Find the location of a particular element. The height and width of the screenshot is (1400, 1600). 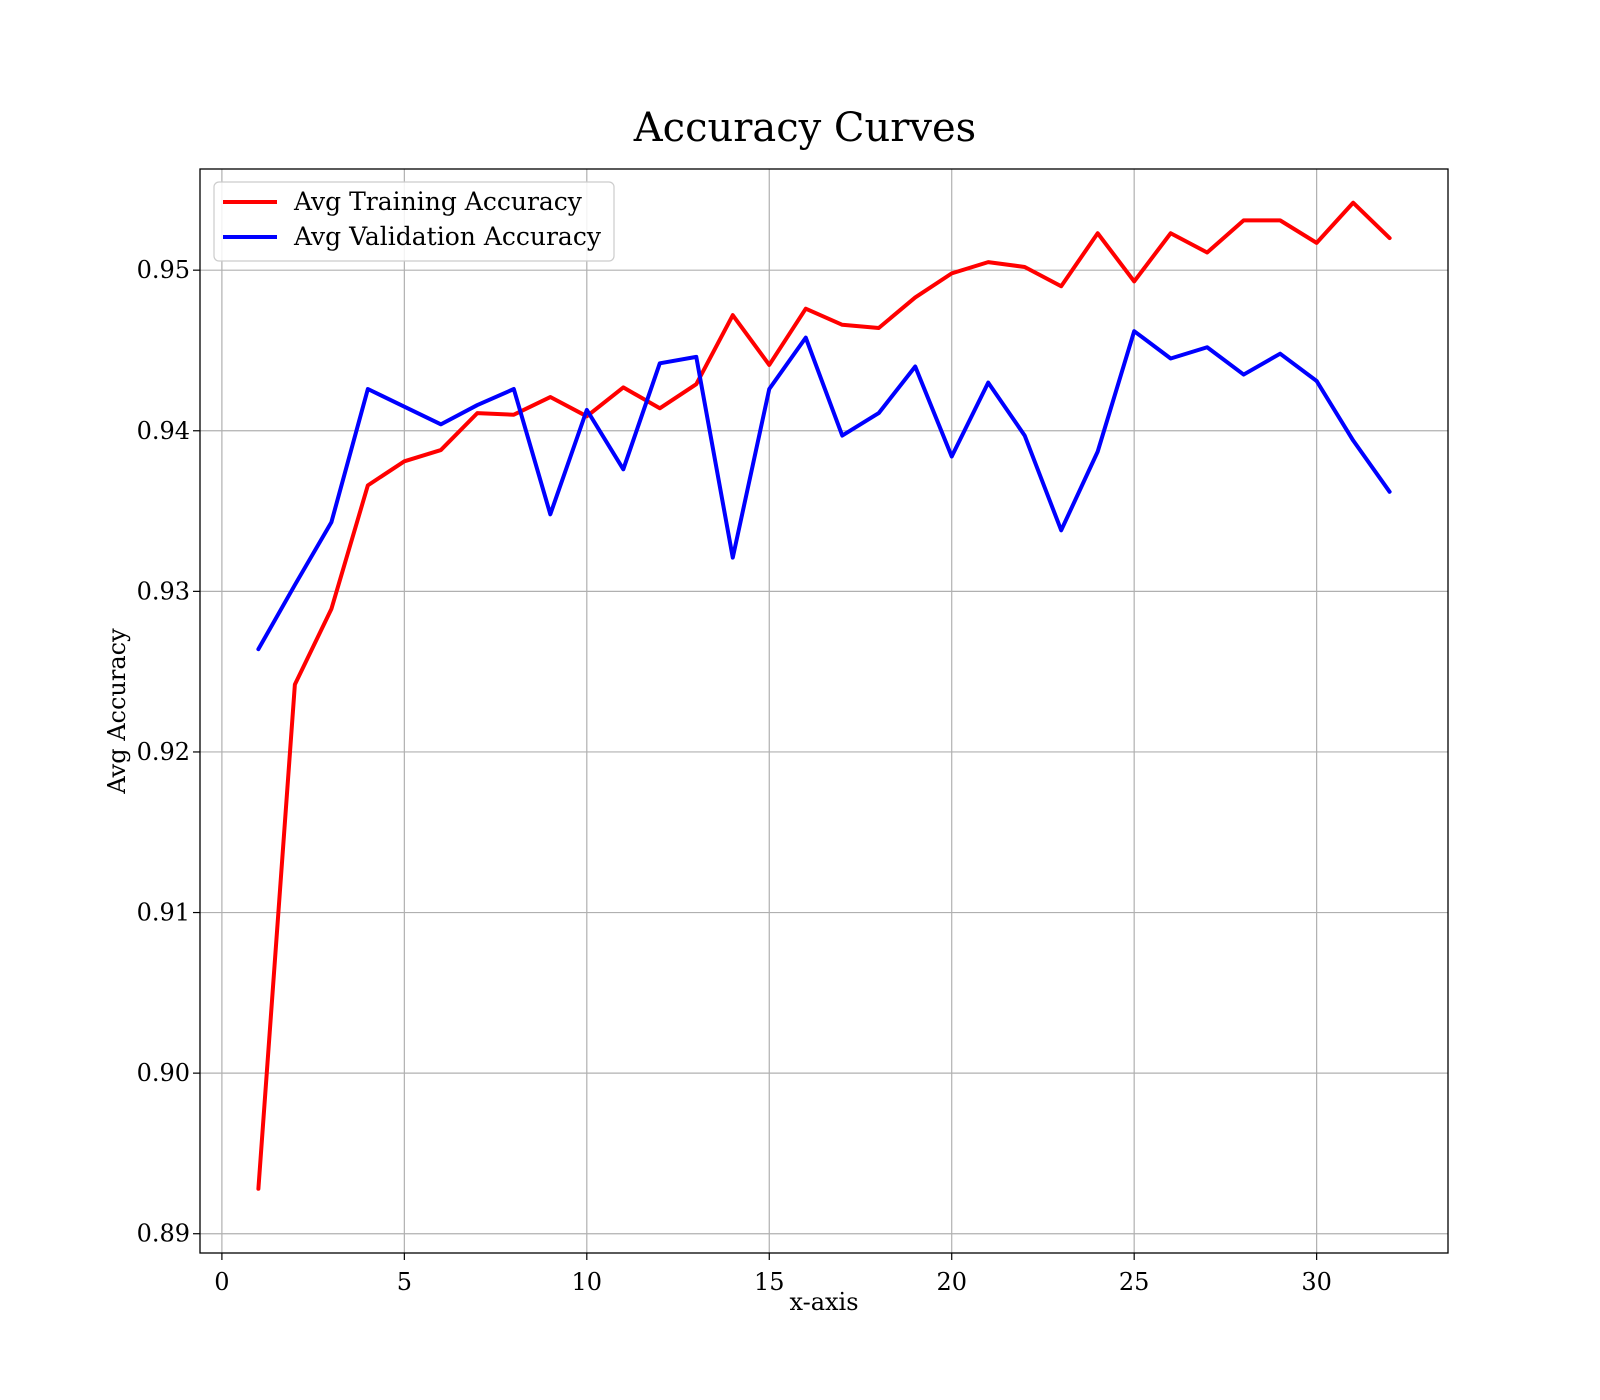

x-tick-label: 0 is located at coordinates (221, 1282).